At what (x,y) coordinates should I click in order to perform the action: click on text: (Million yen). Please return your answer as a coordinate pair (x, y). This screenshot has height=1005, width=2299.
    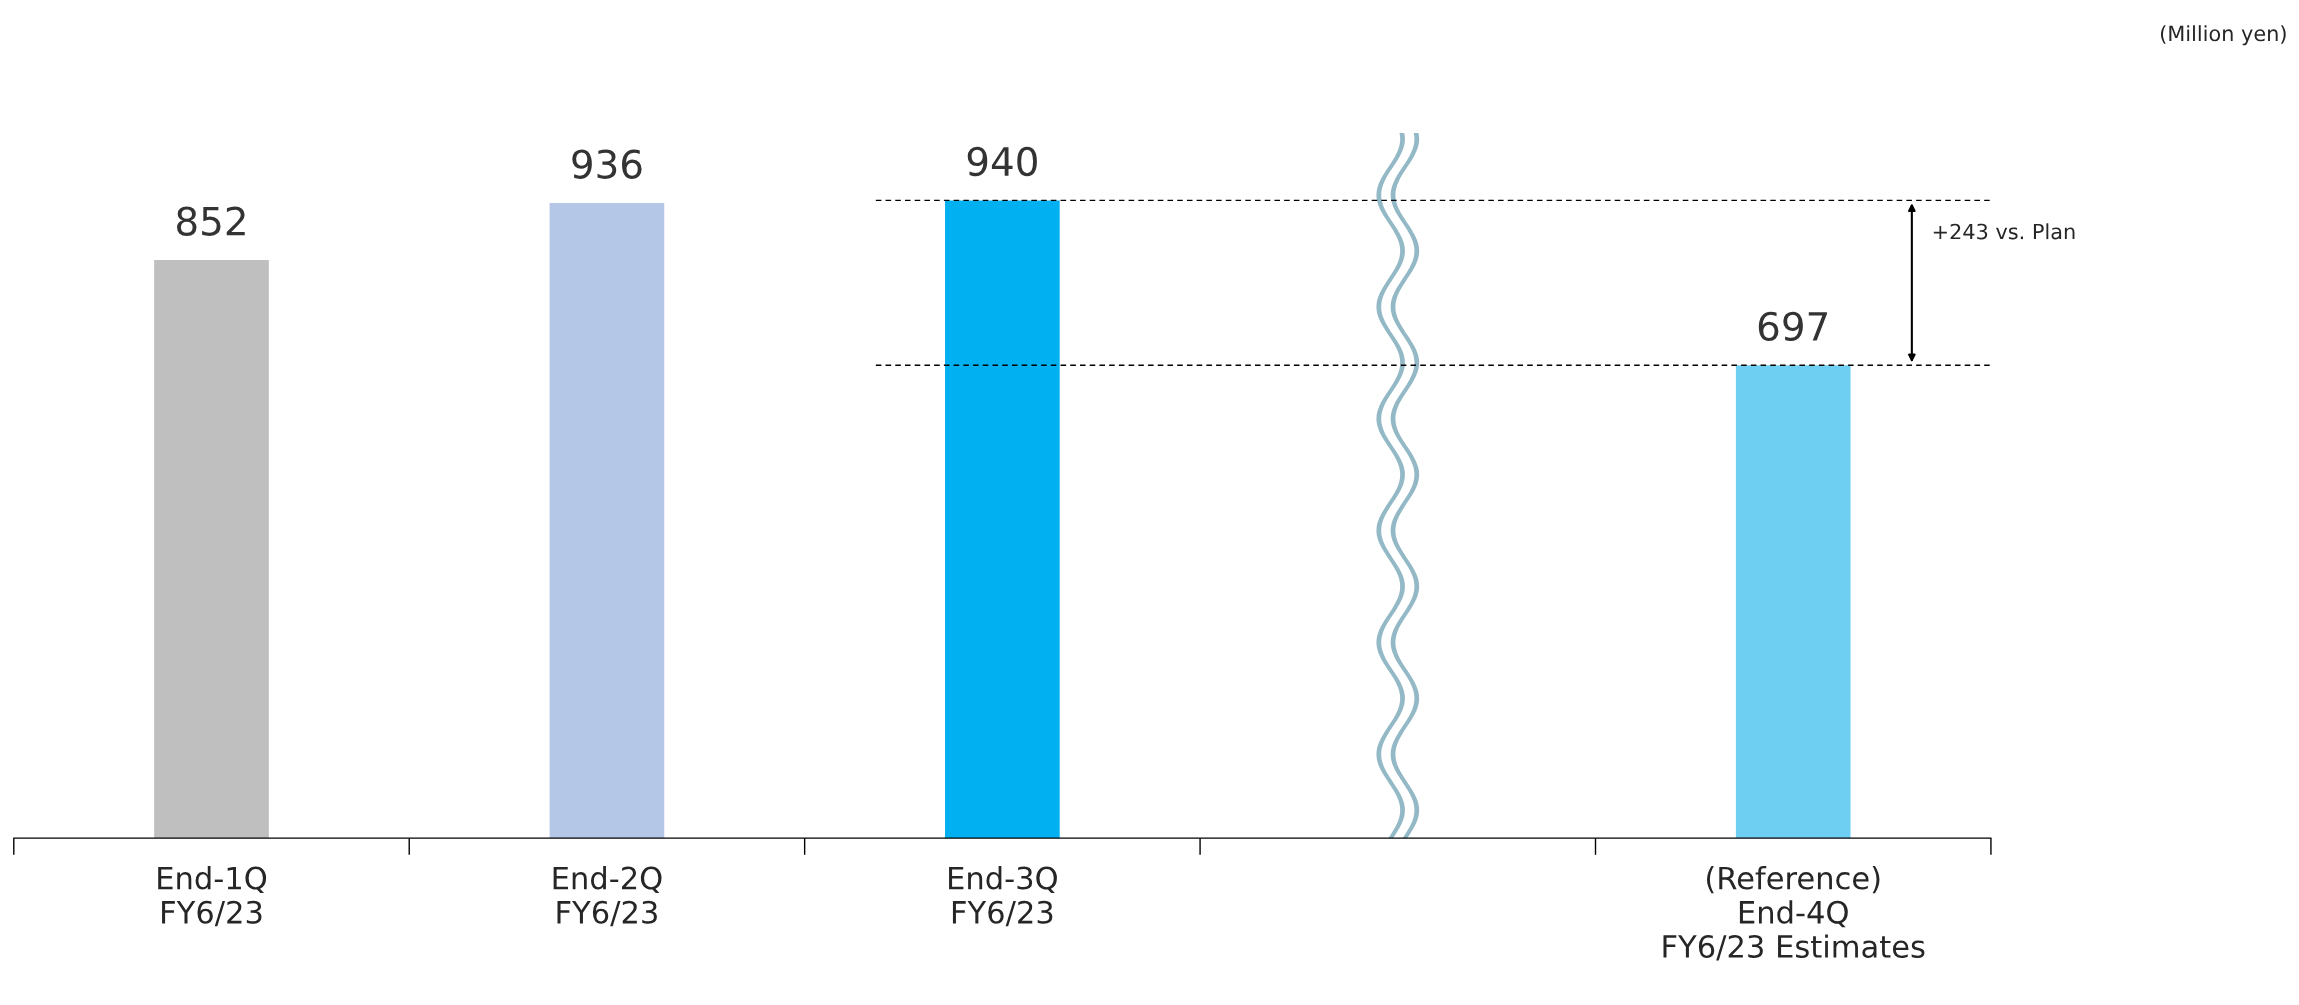
    Looking at the image, I should click on (2223, 35).